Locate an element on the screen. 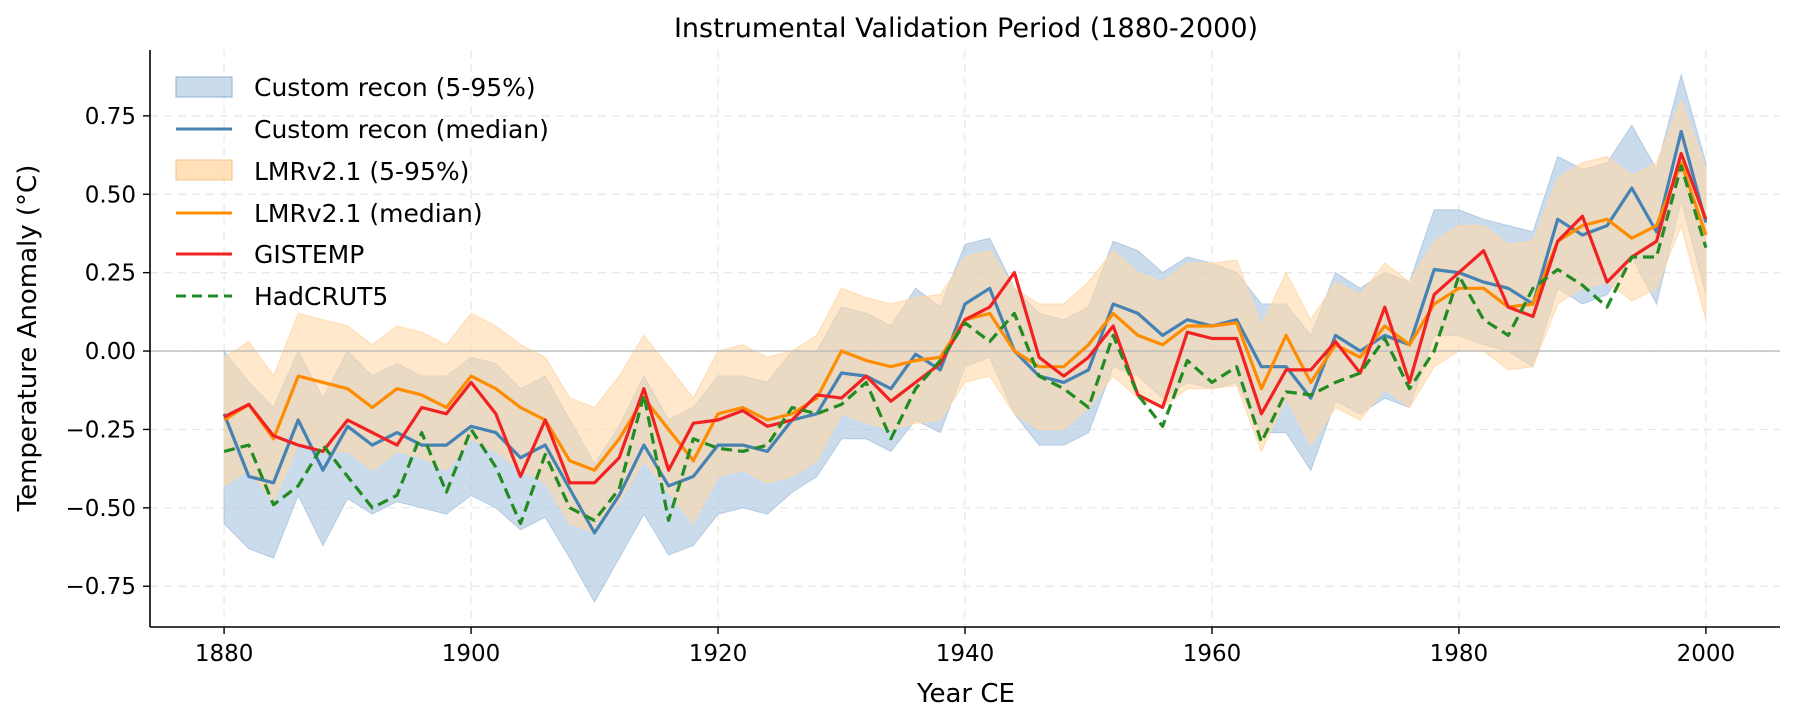  y-tick-label: 0.50 is located at coordinates (110, 195).